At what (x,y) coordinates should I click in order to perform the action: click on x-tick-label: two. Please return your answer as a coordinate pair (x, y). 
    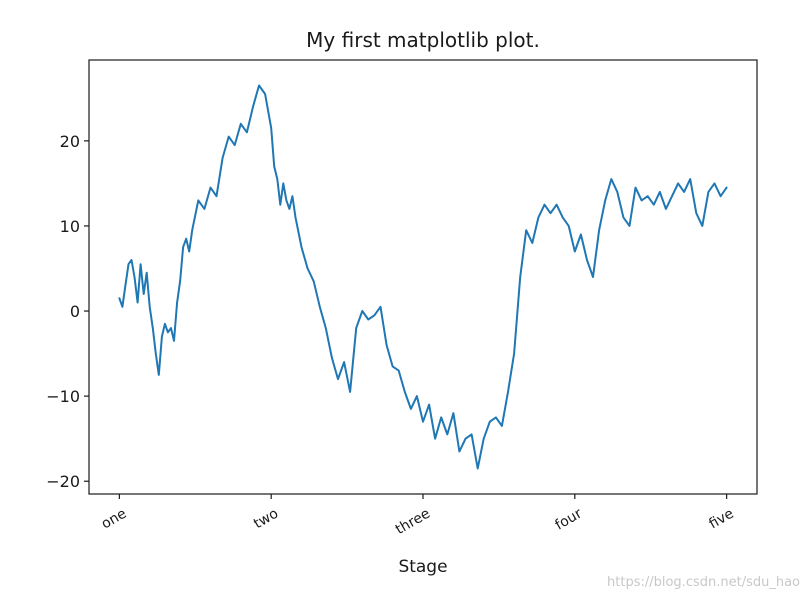
    Looking at the image, I should click on (266, 519).